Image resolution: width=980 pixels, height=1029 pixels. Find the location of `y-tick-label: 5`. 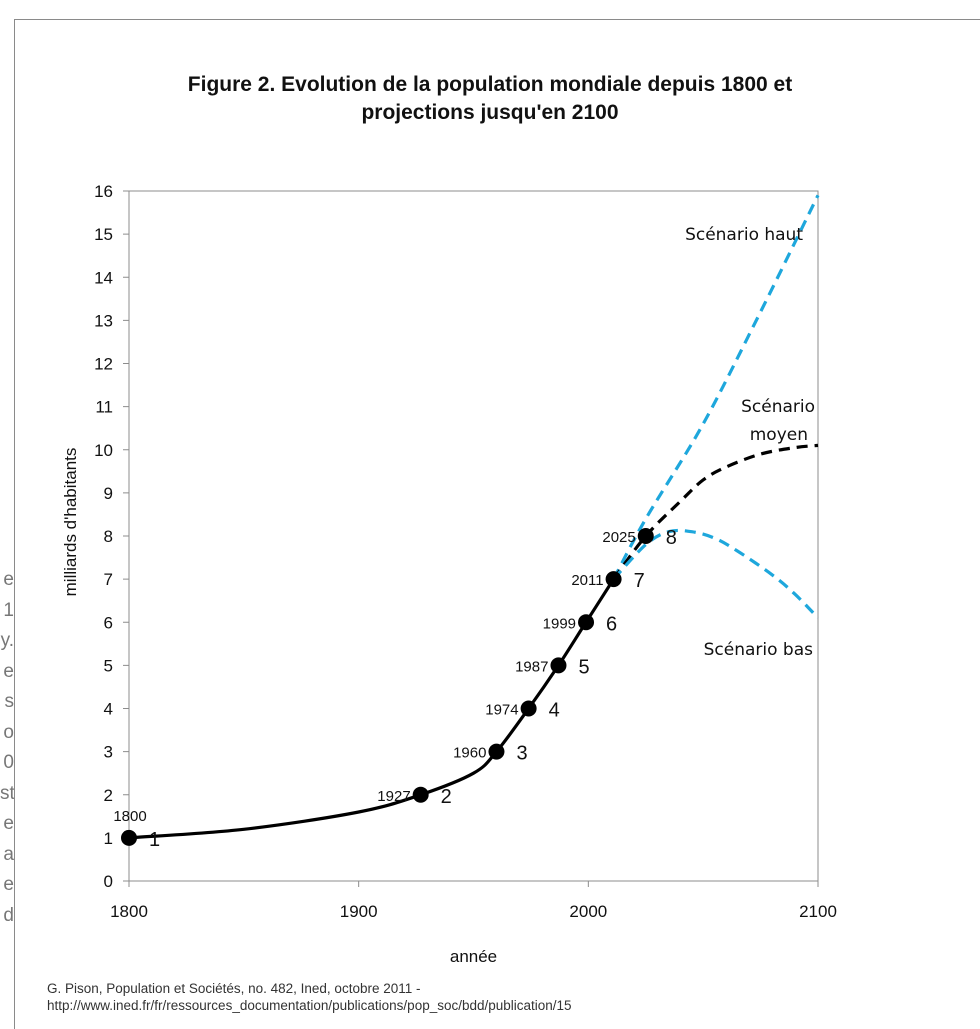

y-tick-label: 5 is located at coordinates (108, 665).